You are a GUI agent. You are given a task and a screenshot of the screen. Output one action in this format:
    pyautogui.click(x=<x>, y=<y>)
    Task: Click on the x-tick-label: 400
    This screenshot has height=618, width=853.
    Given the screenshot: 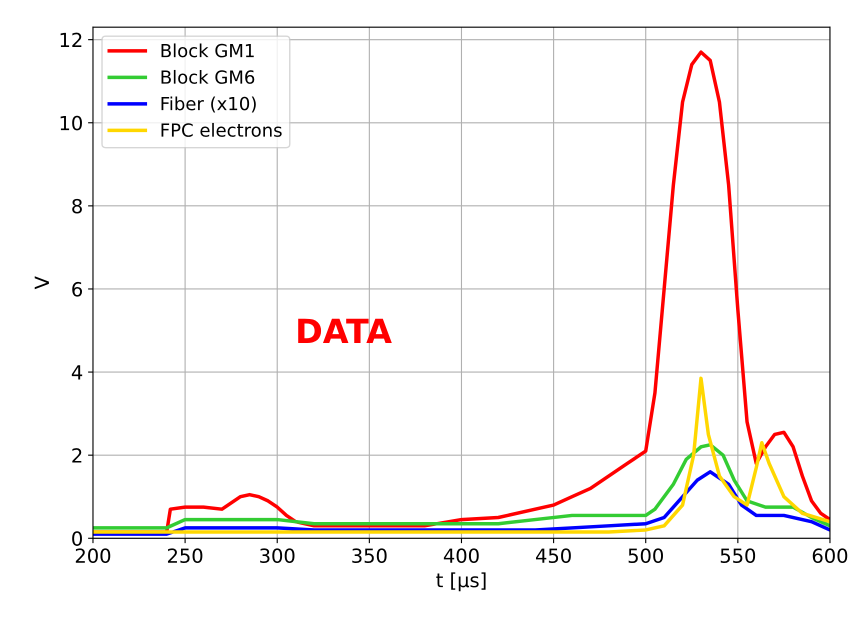 What is the action you would take?
    pyautogui.click(x=461, y=556)
    